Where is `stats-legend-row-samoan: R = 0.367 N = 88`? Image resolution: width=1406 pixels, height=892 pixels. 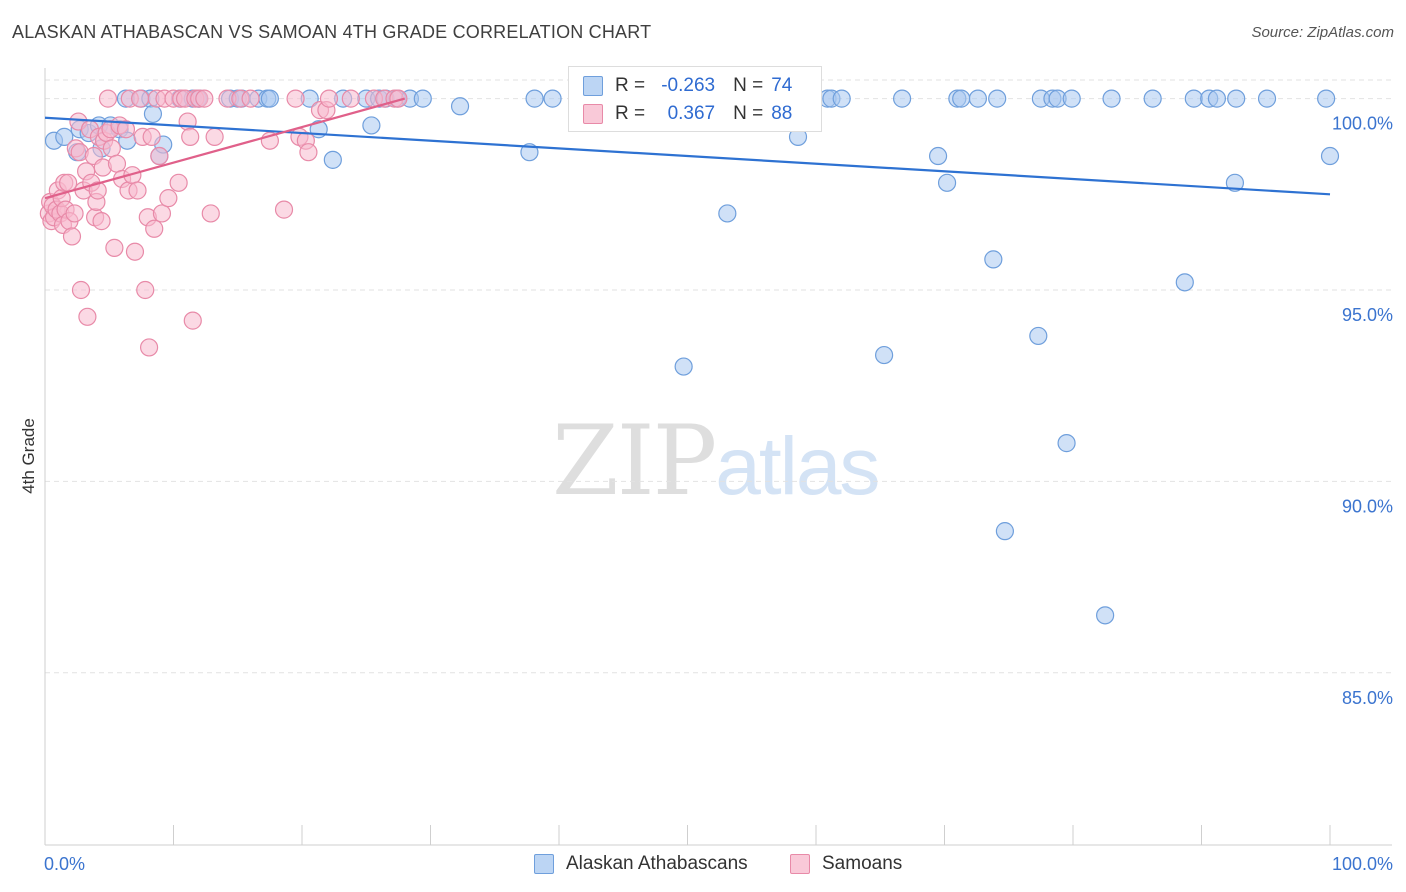 stats-legend-row-samoan: R = 0.367 N = 88 is located at coordinates (687, 114).